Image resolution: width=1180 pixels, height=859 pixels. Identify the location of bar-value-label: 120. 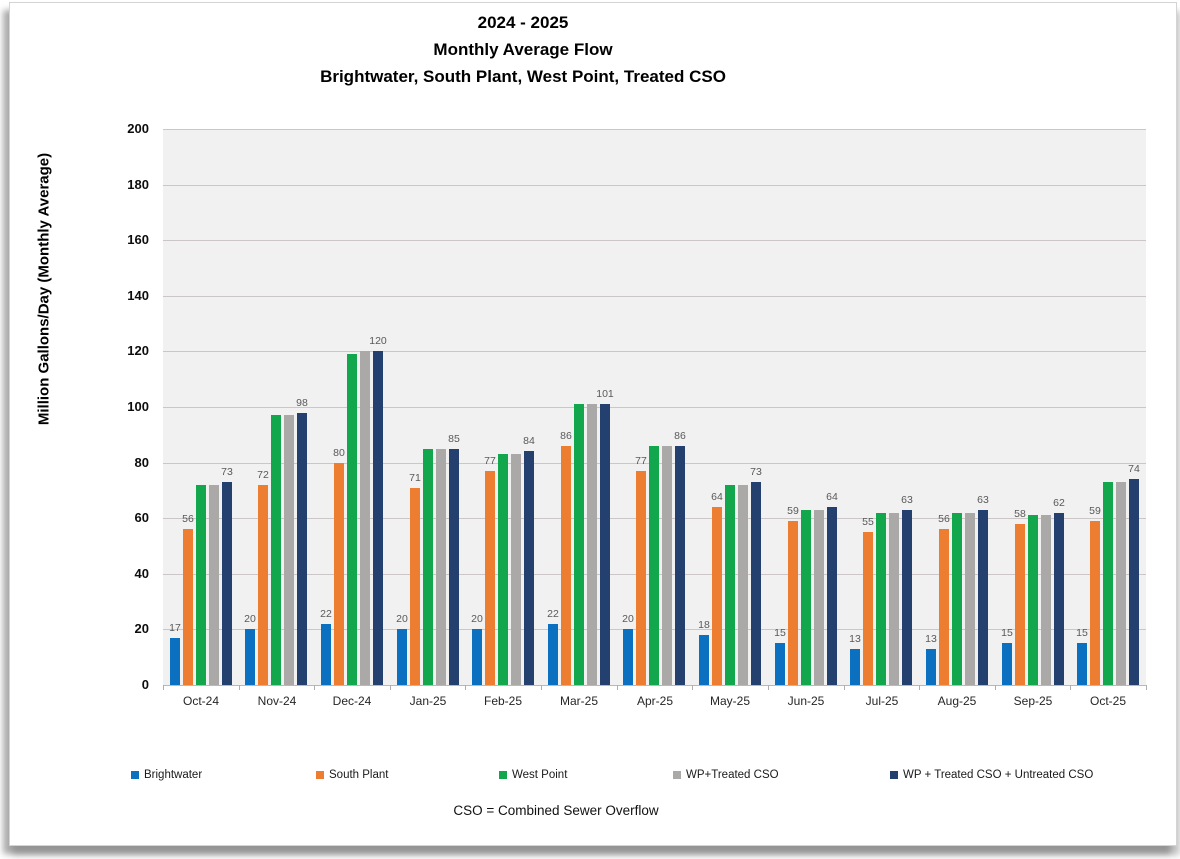
(378, 341).